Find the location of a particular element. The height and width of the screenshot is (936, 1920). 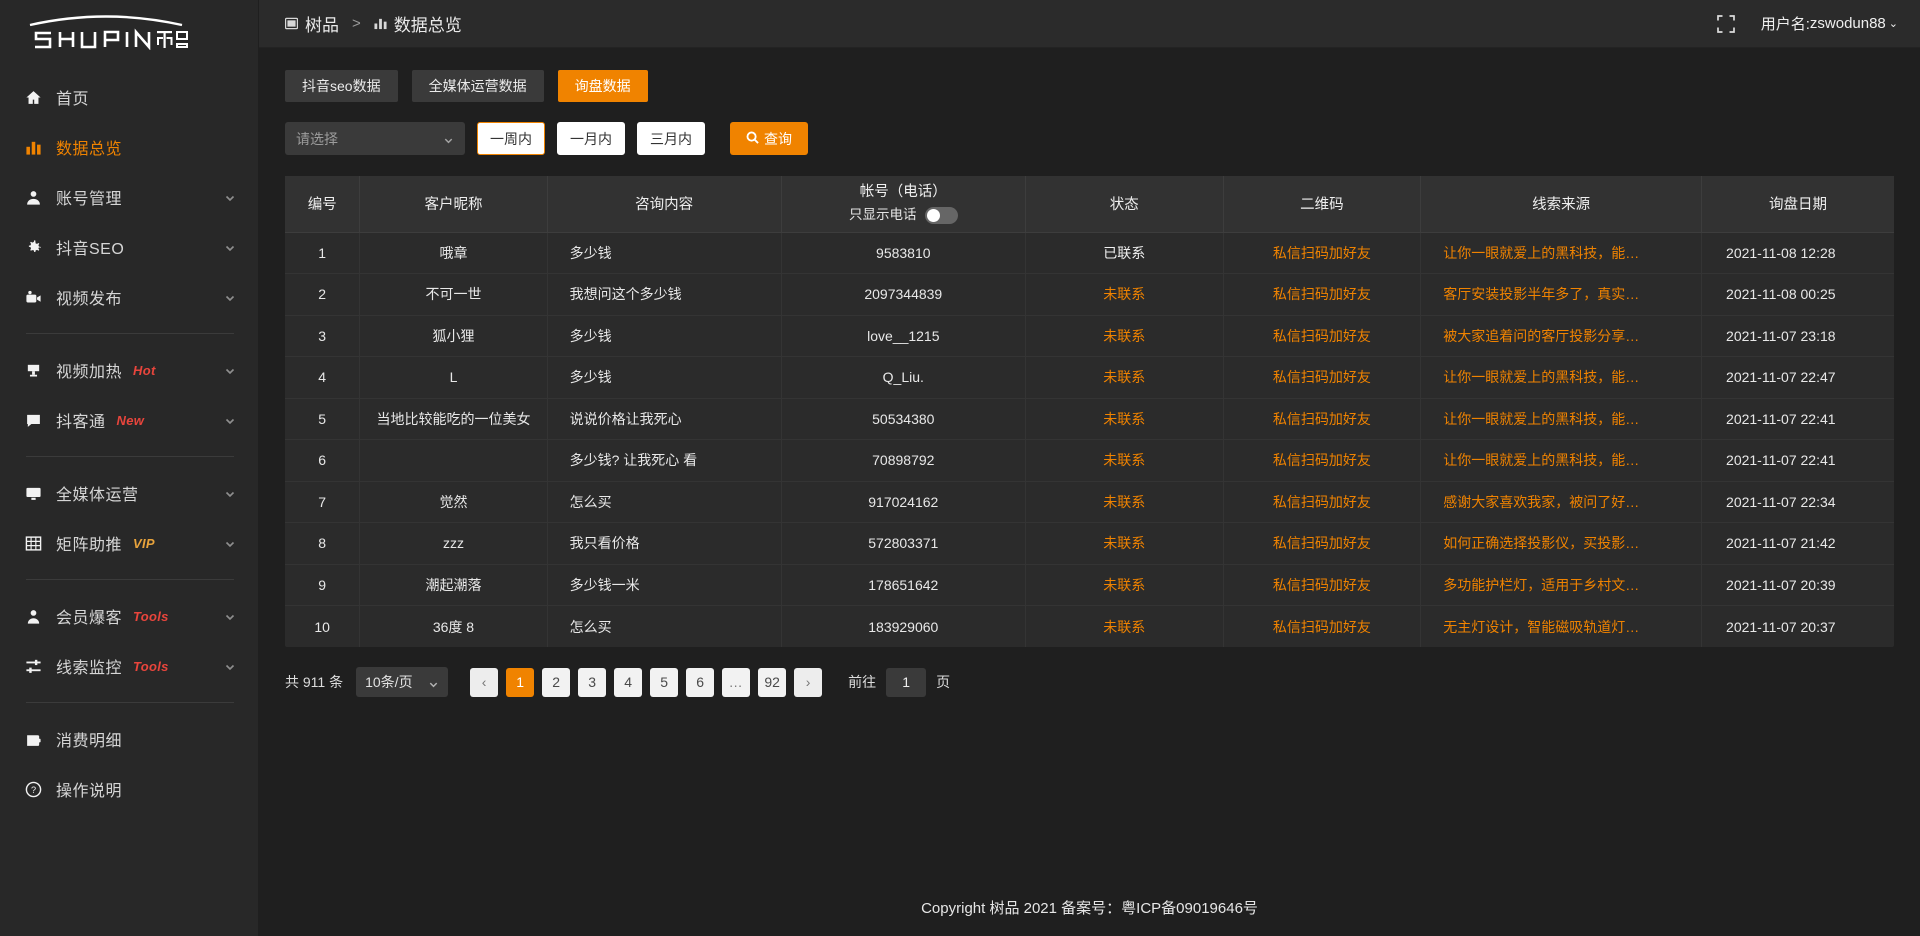

pagination-jump-input is located at coordinates (906, 682).